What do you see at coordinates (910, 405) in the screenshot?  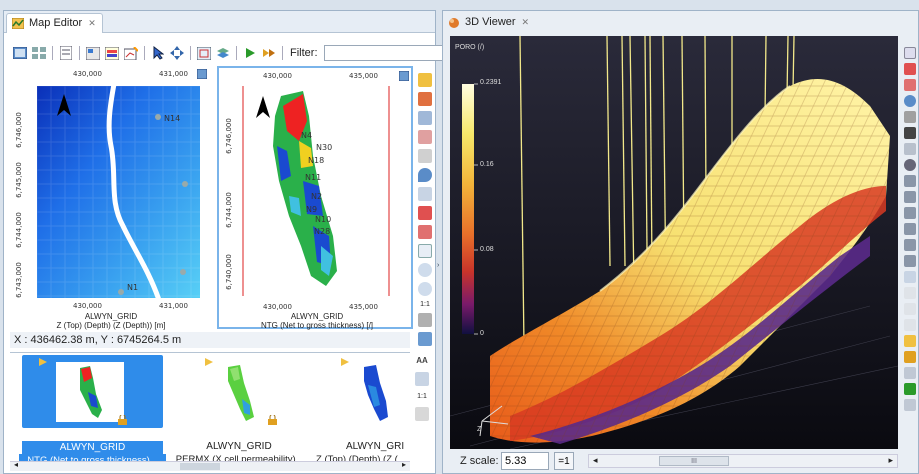 I see `record-tool-icon` at bounding box center [910, 405].